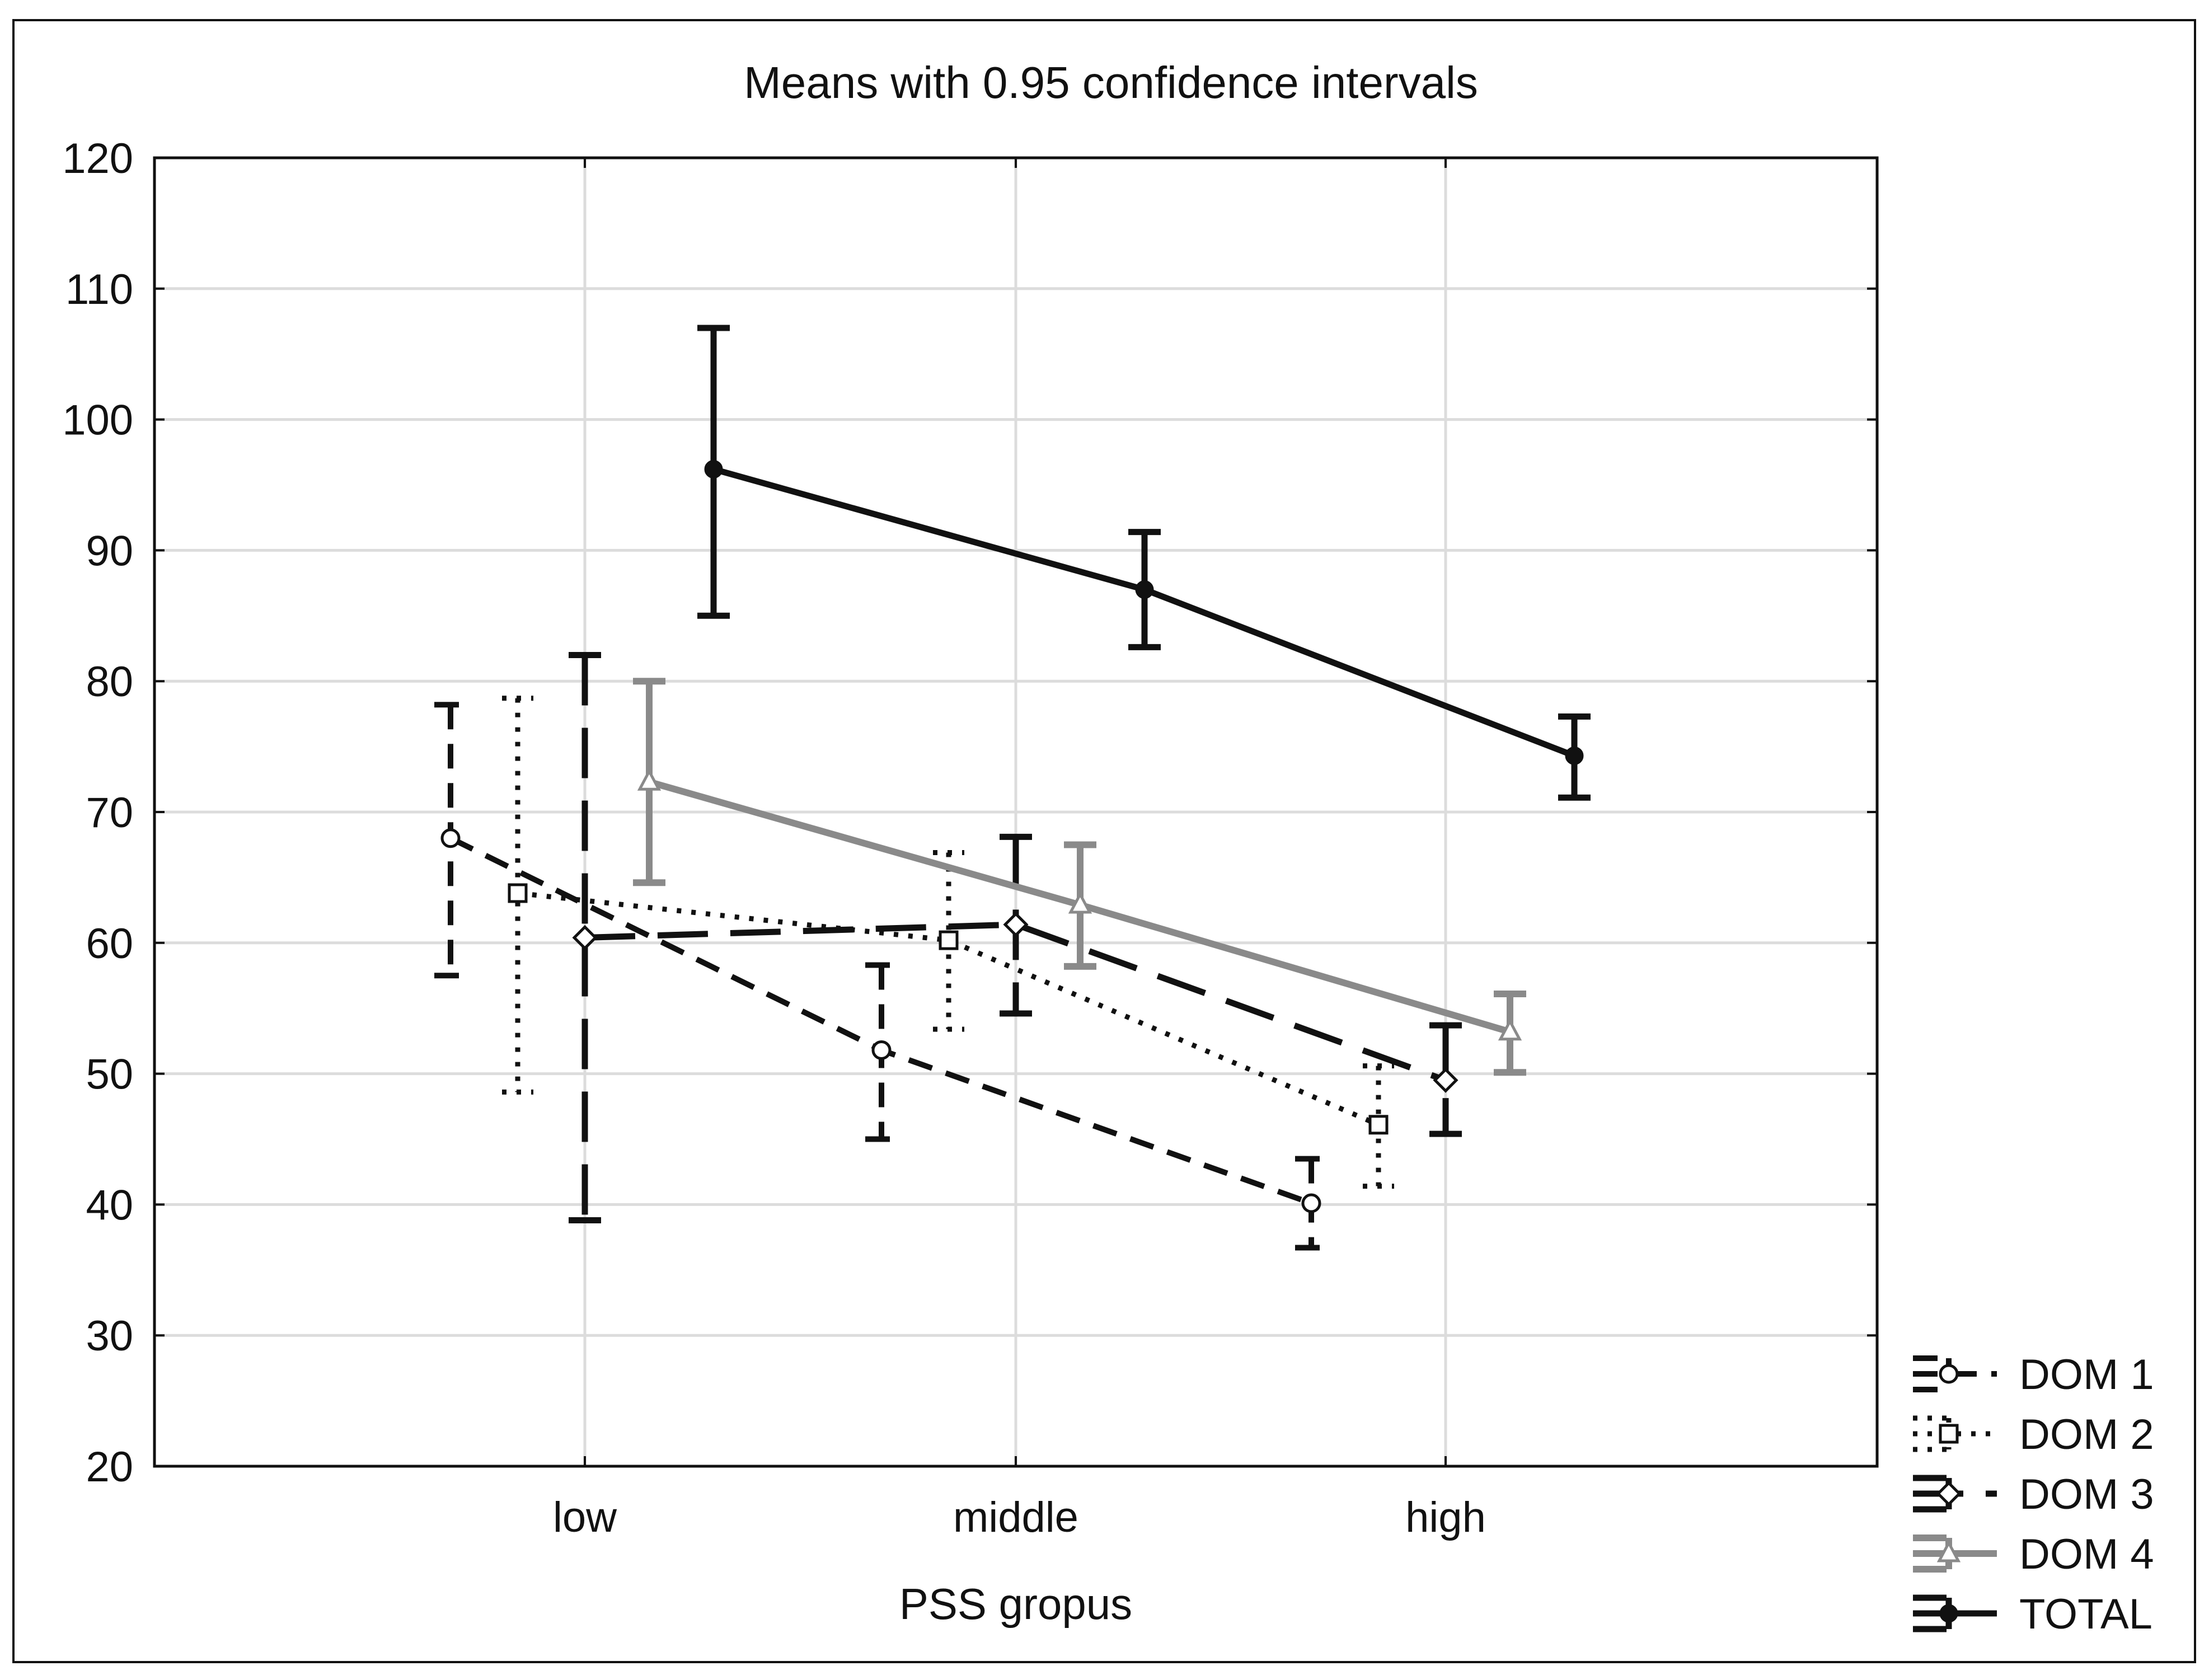 The width and height of the screenshot is (2209, 1680). I want to click on y-tick-label: 80, so click(109, 682).